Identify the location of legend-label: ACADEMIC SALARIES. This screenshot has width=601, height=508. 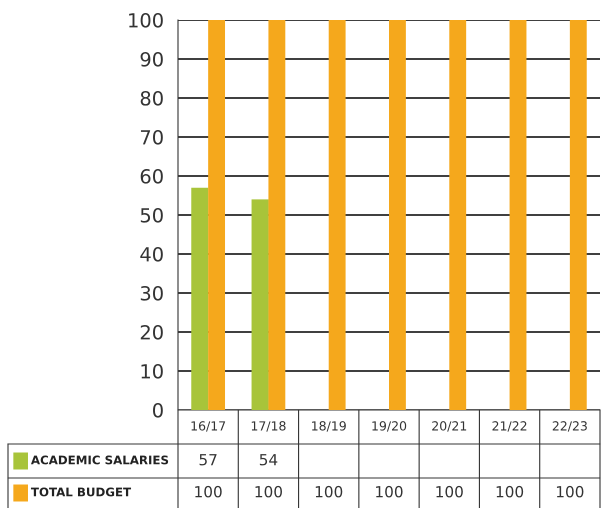
(99, 459).